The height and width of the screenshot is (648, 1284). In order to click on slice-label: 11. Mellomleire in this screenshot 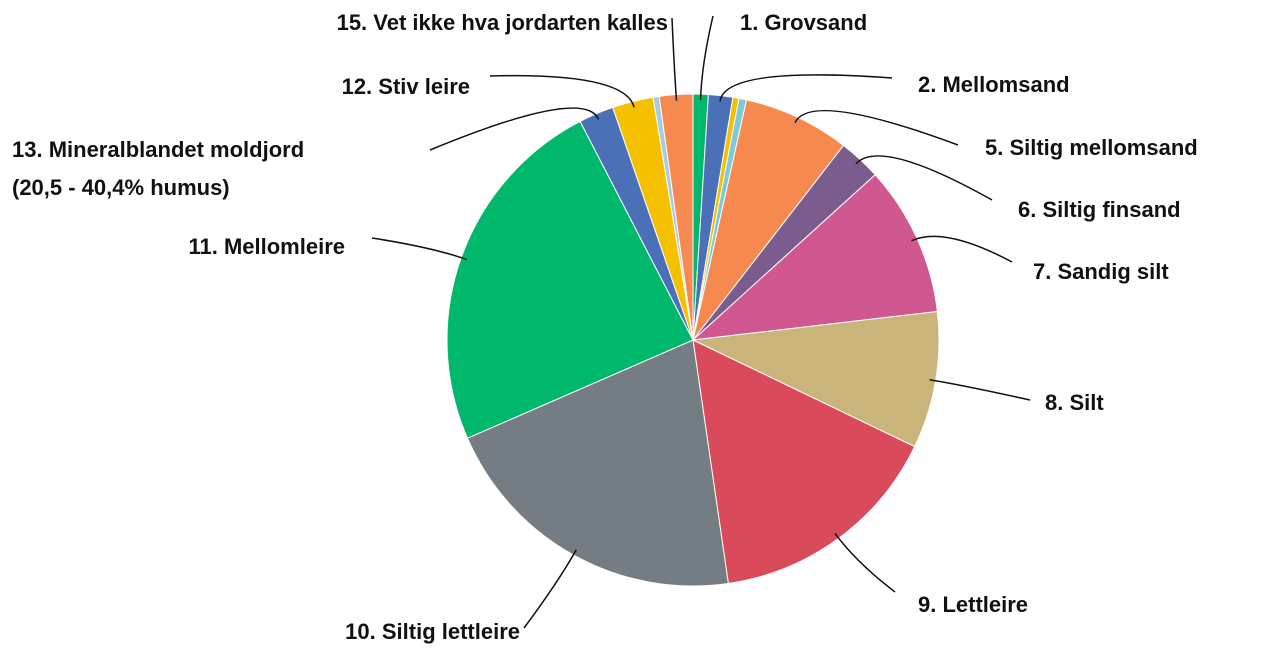, I will do `click(266, 246)`.